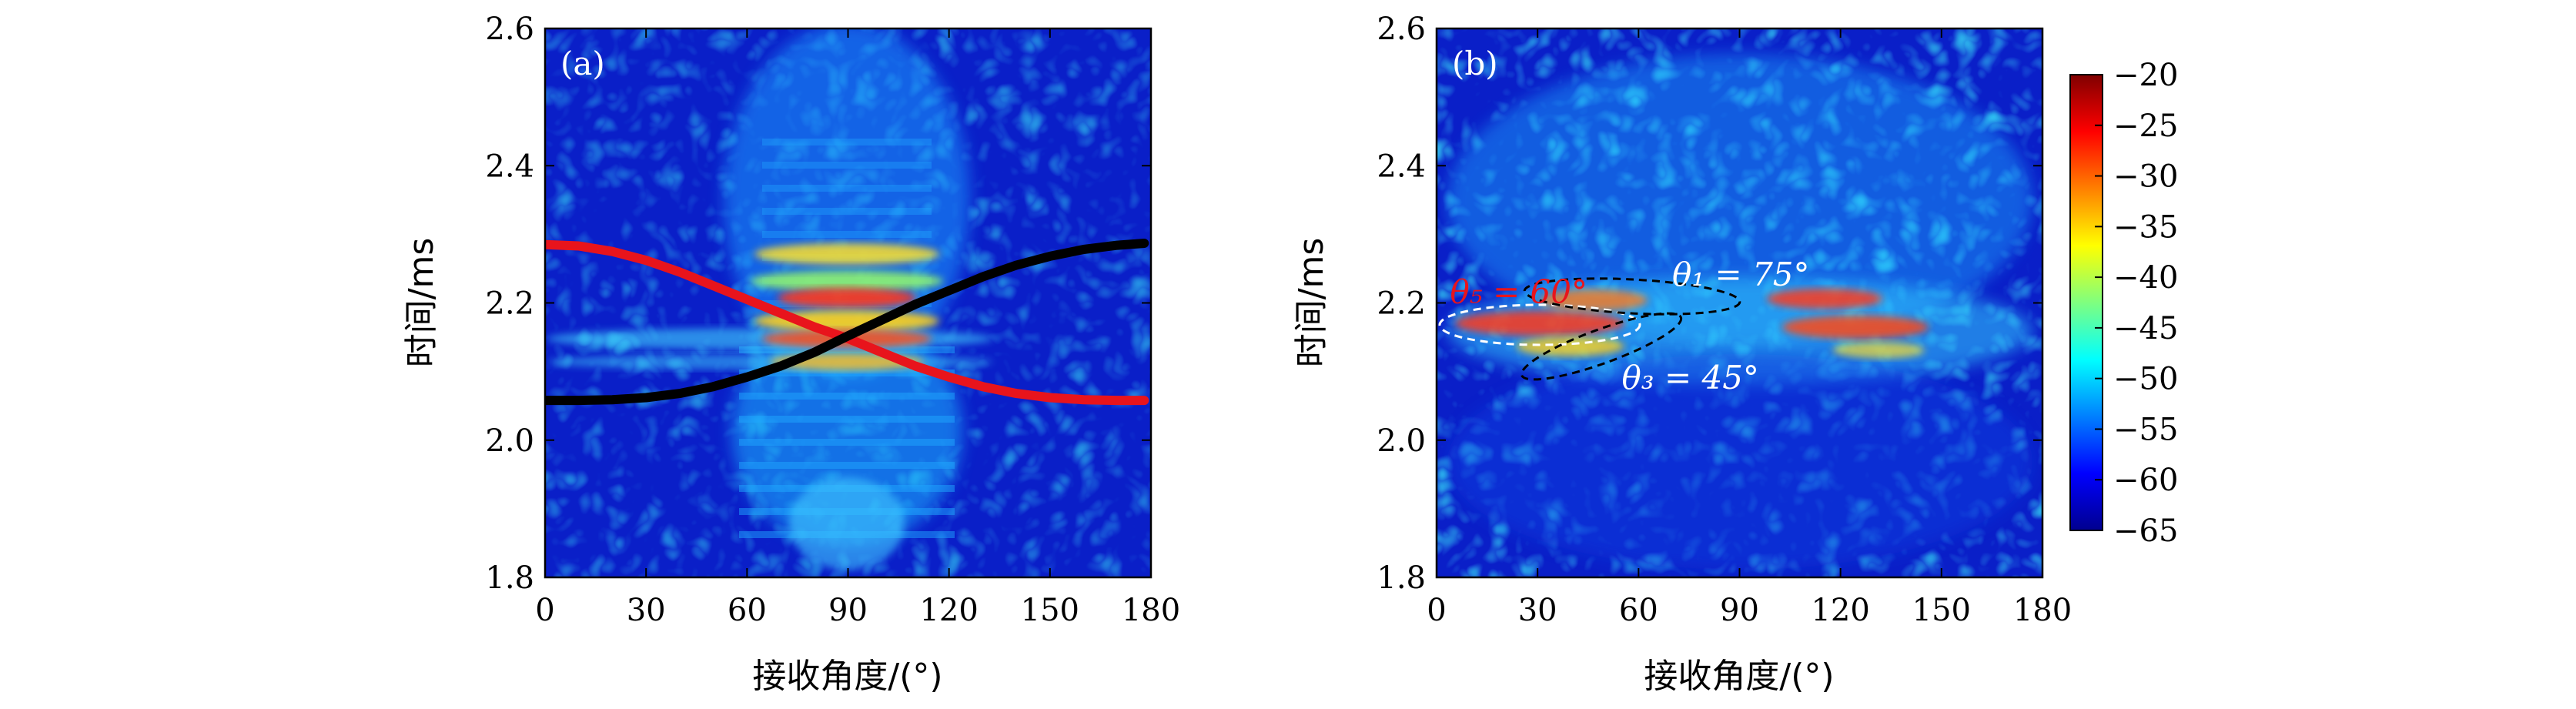 The image size is (2576, 709). I want to click on y-axis-label-b: 时间/ms, so click(1311, 303).